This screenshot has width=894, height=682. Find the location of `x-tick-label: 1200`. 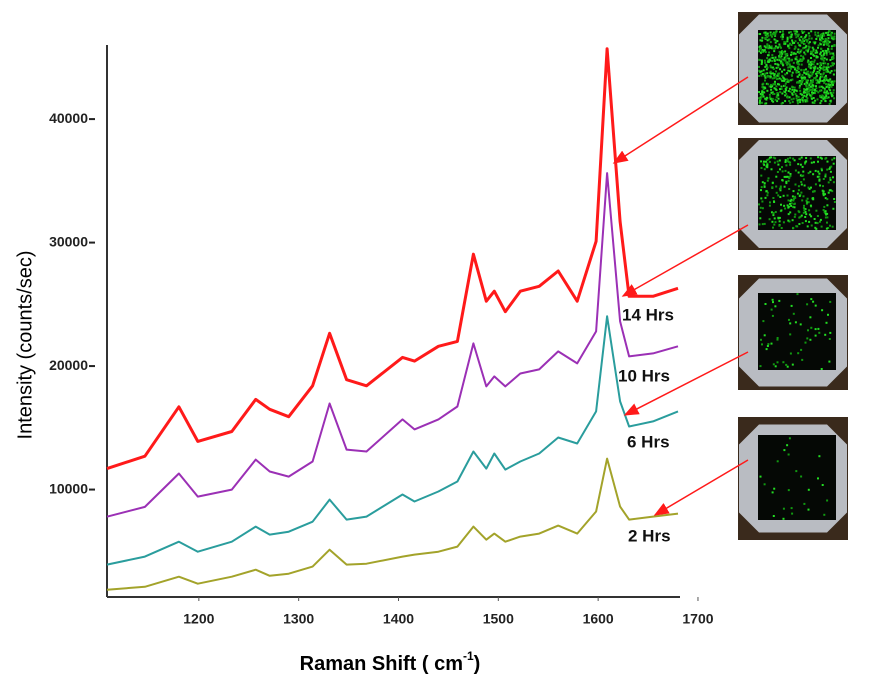

x-tick-label: 1200 is located at coordinates (198, 619).